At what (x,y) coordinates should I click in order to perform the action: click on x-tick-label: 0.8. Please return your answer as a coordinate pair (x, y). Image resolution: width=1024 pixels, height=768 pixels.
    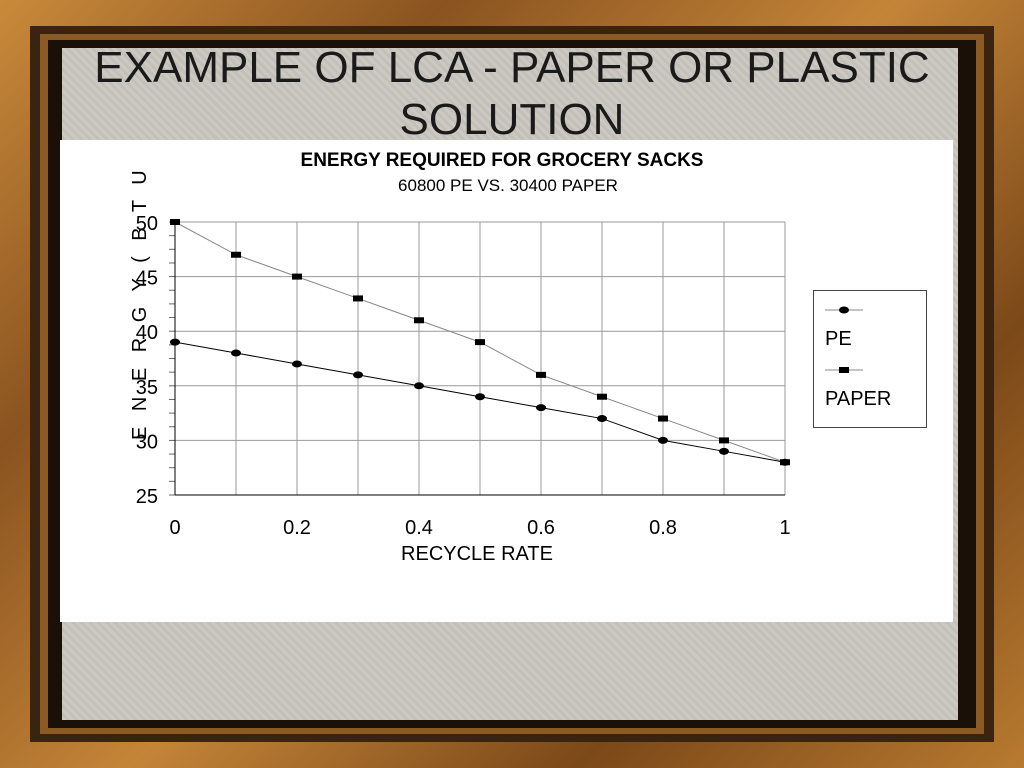
    Looking at the image, I should click on (663, 528).